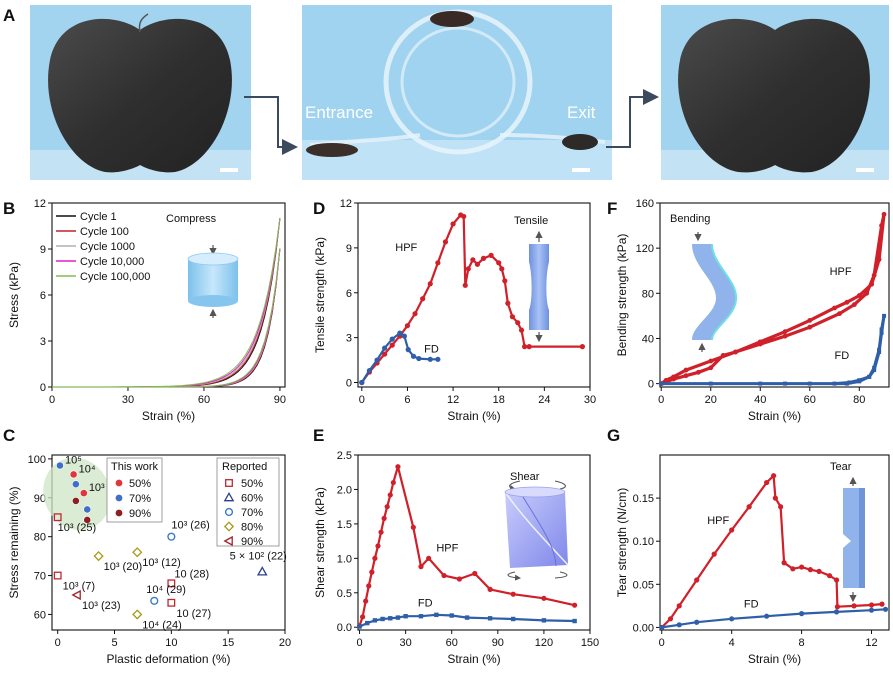 The width and height of the screenshot is (893, 680). What do you see at coordinates (104, 232) in the screenshot?
I see `legend-label: Cycle 100` at bounding box center [104, 232].